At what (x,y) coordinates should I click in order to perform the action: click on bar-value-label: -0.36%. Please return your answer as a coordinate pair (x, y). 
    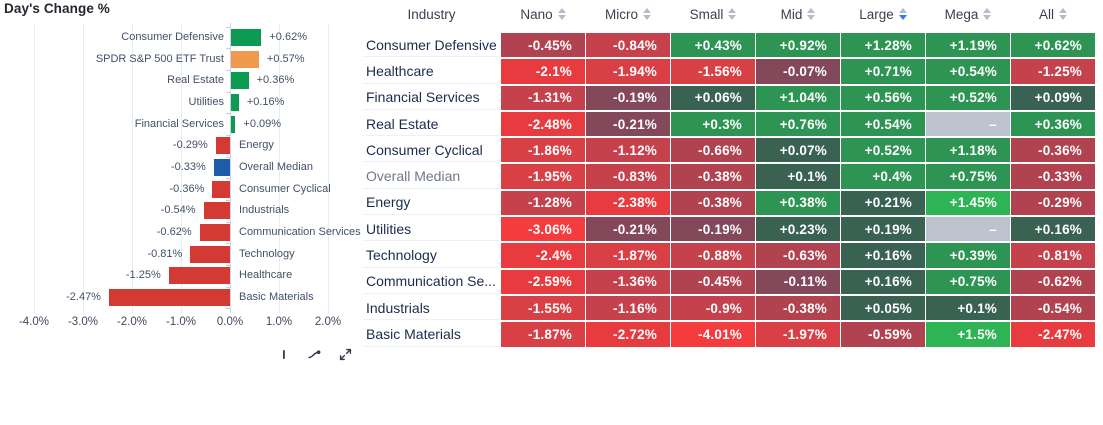
    Looking at the image, I should click on (187, 188).